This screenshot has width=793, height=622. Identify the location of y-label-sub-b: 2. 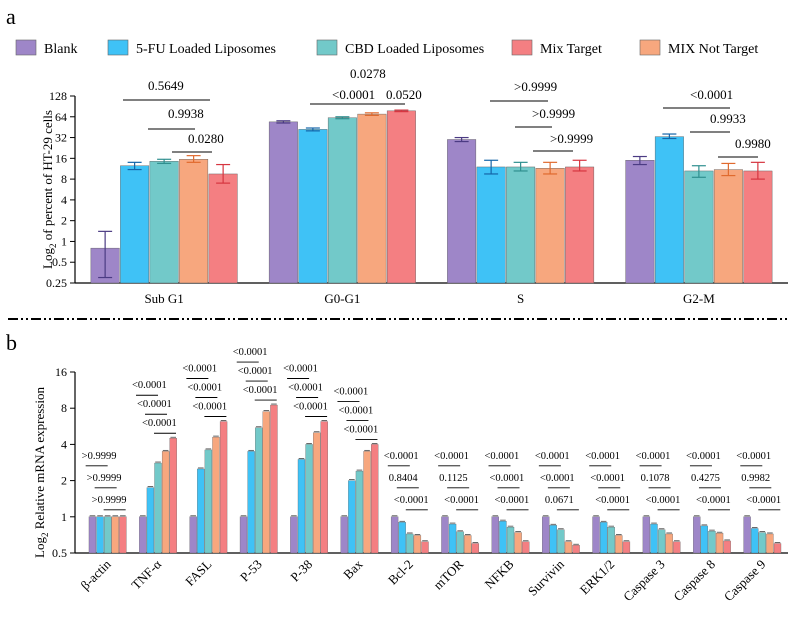
(45, 535).